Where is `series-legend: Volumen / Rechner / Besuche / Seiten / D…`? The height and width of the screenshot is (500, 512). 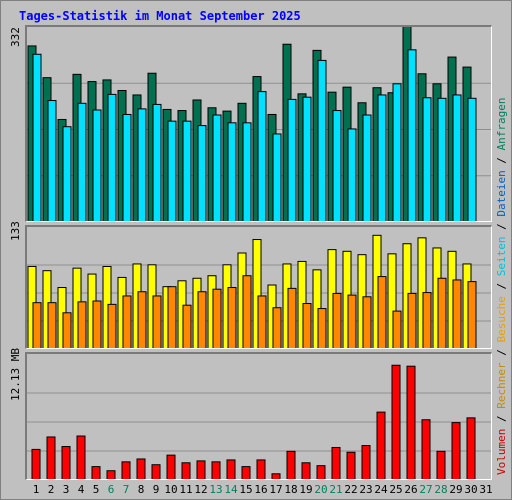
series-legend: Volumen / Rechner / Besuche / Seiten / D… is located at coordinates (501, 286).